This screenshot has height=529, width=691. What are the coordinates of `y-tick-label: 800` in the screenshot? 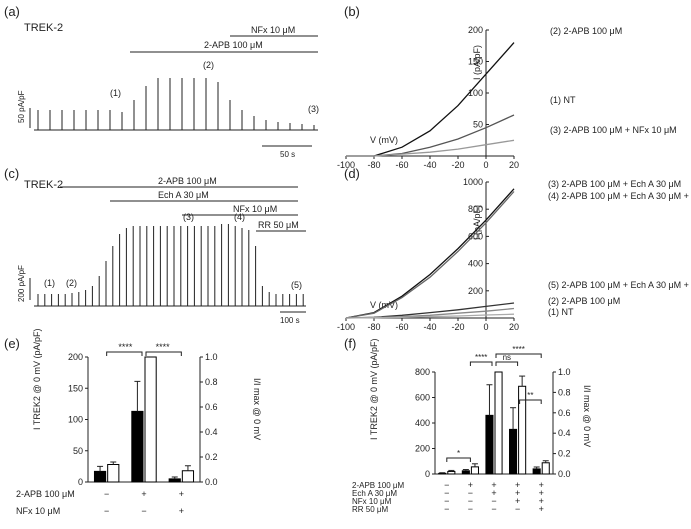 It's located at (475, 209).